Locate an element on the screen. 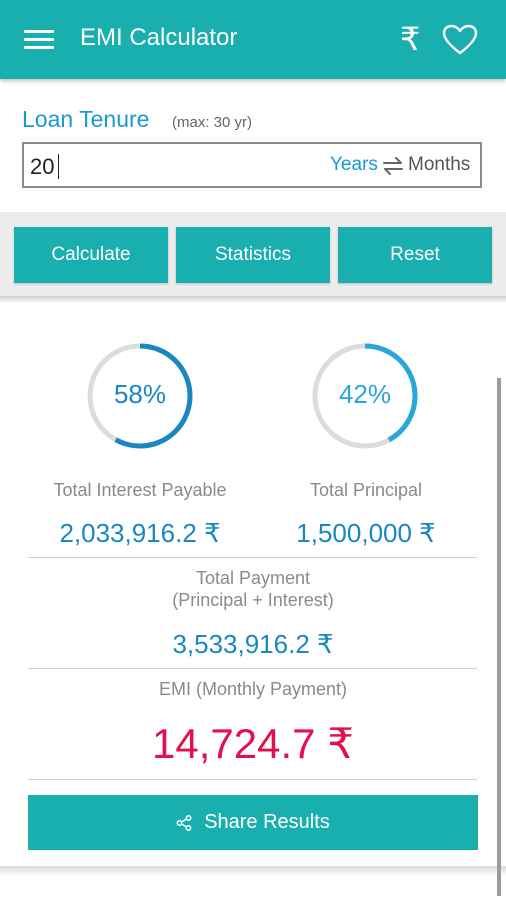 The image size is (506, 900). rupee-icon: ₹ is located at coordinates (410, 39).